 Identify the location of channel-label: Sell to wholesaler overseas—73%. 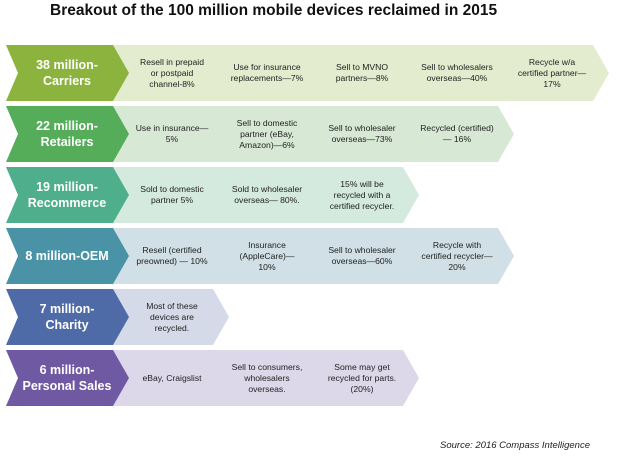
(362, 133).